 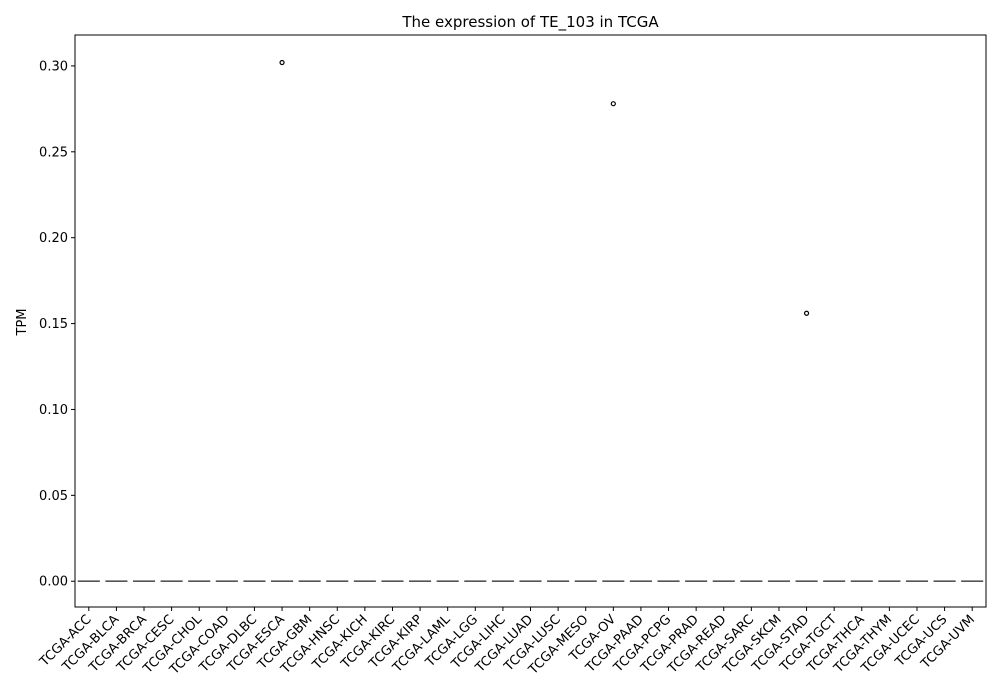 I want to click on y-tick-label: 0.00, so click(x=53, y=582).